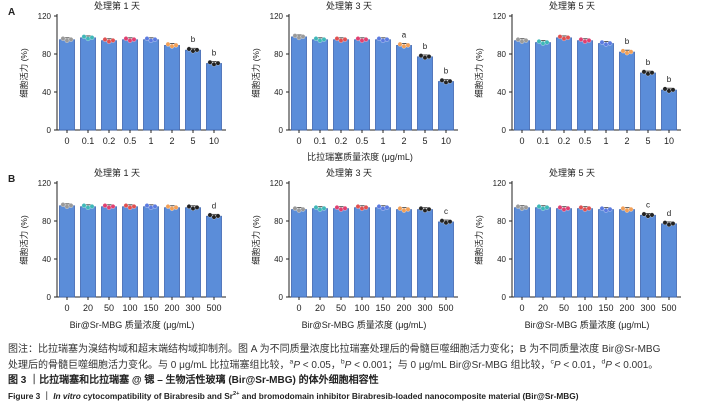 Image resolution: width=721 pixels, height=413 pixels. What do you see at coordinates (214, 141) in the screenshot?
I see `x-tick-label: 10` at bounding box center [214, 141].